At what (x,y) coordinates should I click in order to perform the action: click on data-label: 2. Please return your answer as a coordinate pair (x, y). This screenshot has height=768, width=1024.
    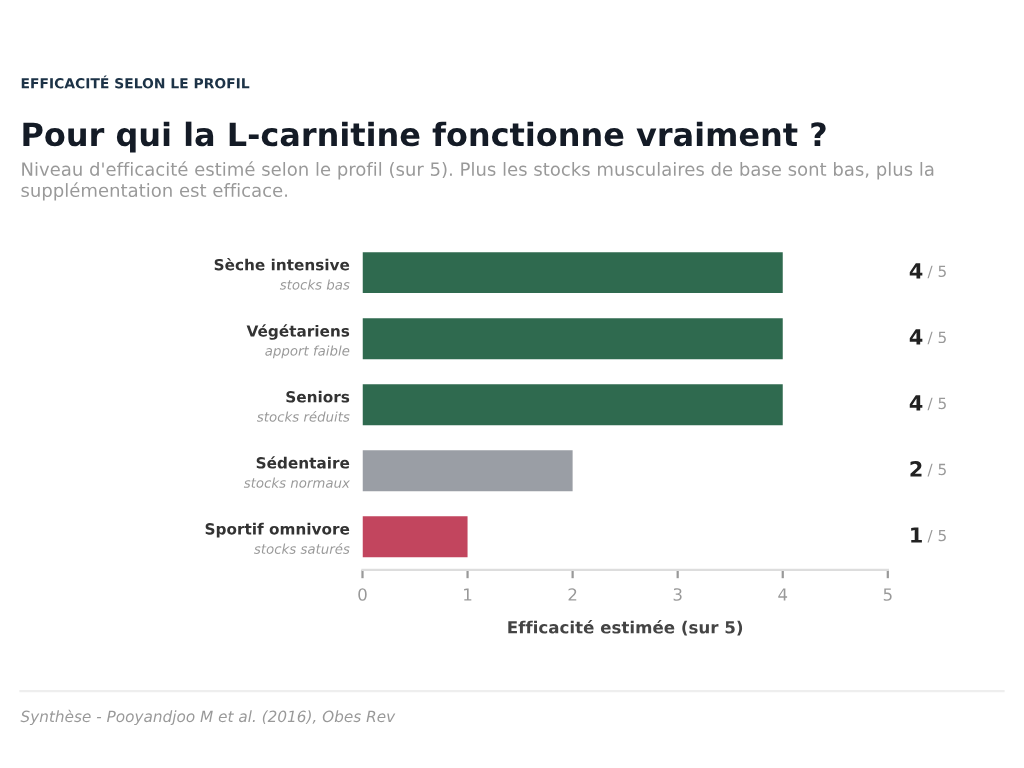
    Looking at the image, I should click on (916, 469).